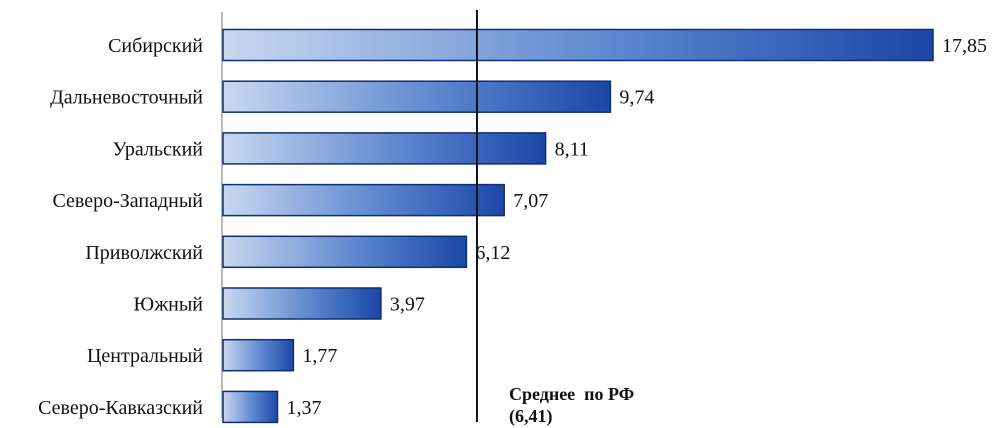 This screenshot has width=995, height=428. Describe the element at coordinates (572, 149) in the screenshot. I see `value-label-уральский: 8,11` at that location.